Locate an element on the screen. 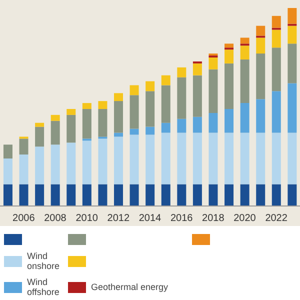 The image size is (300, 300). x-tick-label: 2022 is located at coordinates (276, 218).